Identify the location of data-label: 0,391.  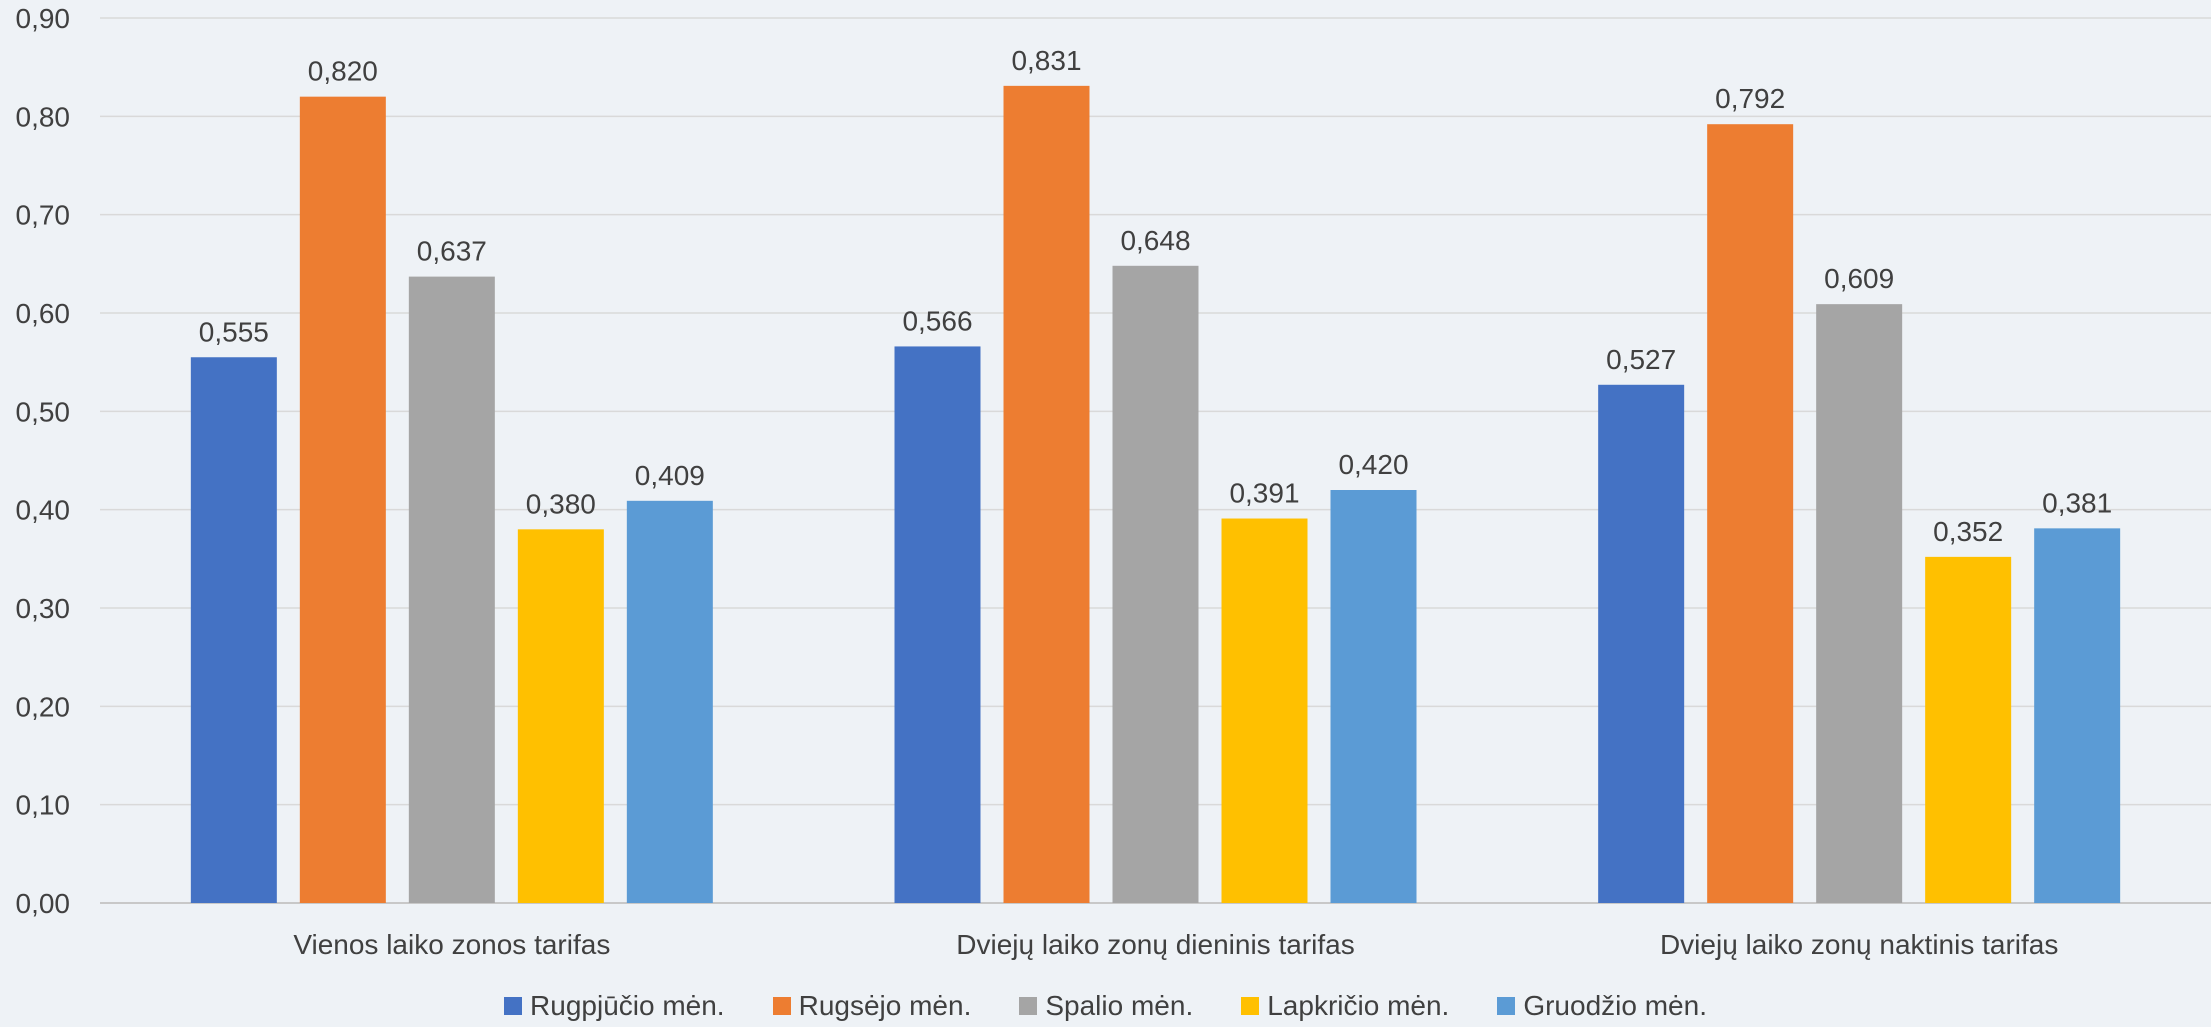
(1264, 493).